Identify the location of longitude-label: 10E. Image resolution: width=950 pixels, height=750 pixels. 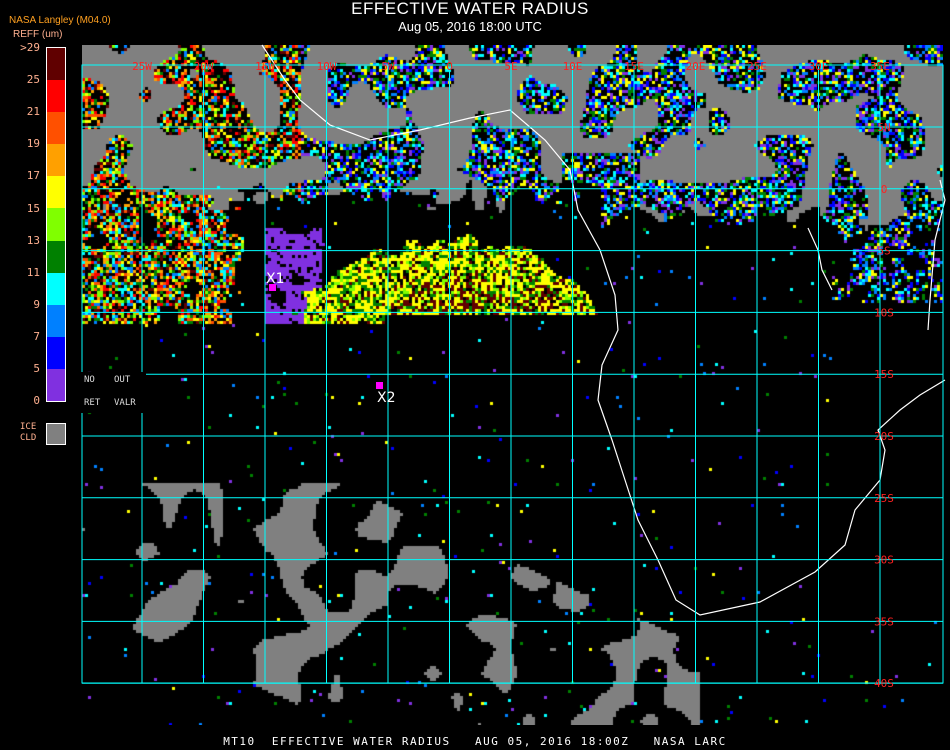
(573, 66).